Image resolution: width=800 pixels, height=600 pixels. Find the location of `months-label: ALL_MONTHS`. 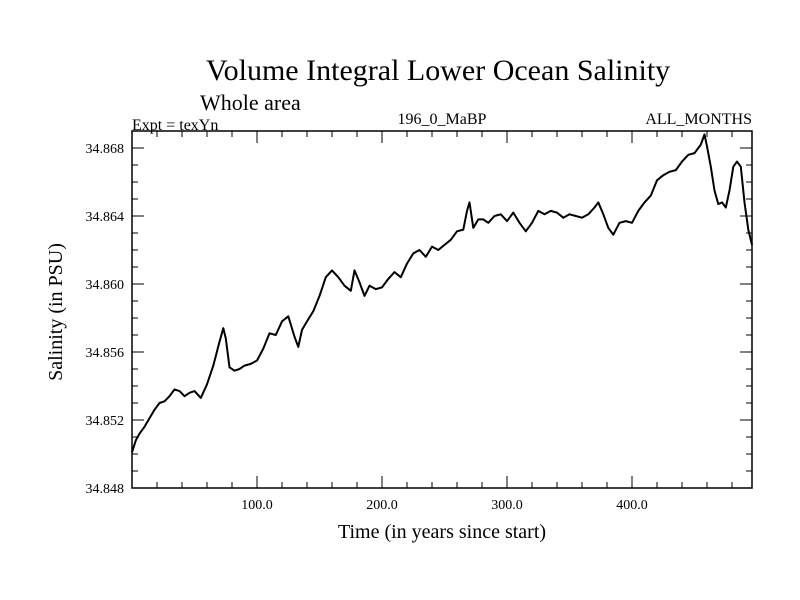

months-label: ALL_MONTHS is located at coordinates (698, 119).